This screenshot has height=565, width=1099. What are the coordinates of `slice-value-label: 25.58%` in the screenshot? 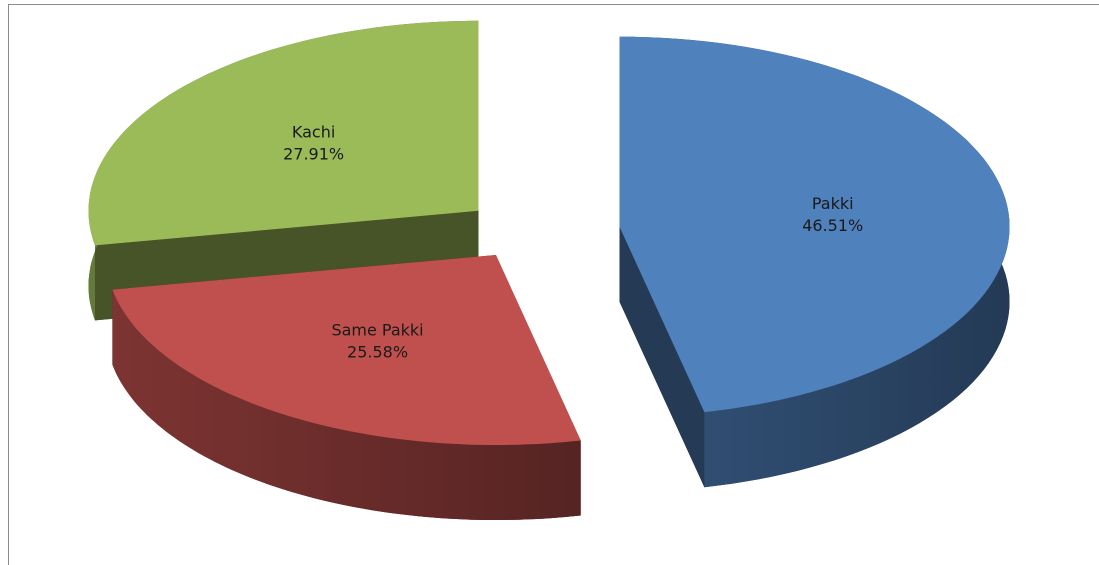 It's located at (377, 352).